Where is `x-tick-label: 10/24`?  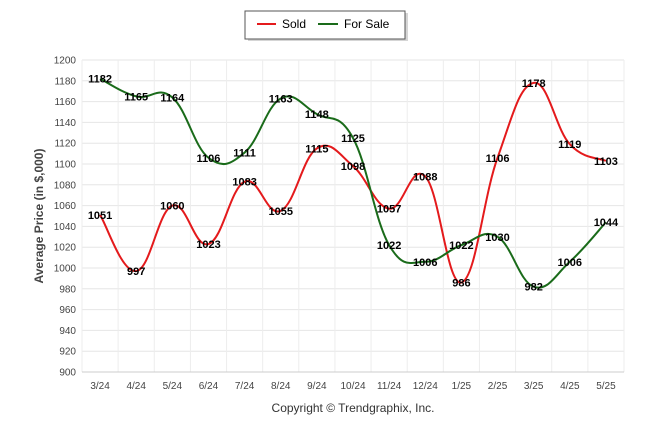
x-tick-label: 10/24 is located at coordinates (352, 386).